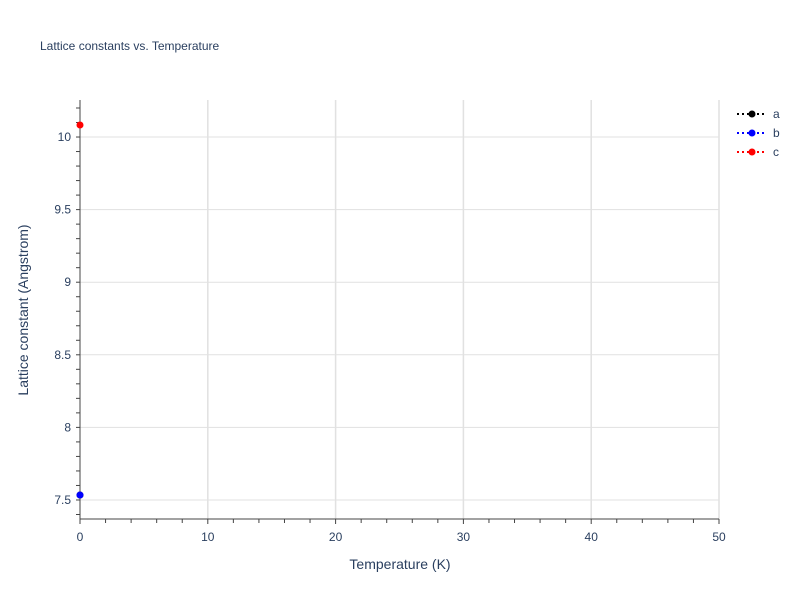 The height and width of the screenshot is (605, 800). I want to click on y-tick-label: 9.5, so click(62, 210).